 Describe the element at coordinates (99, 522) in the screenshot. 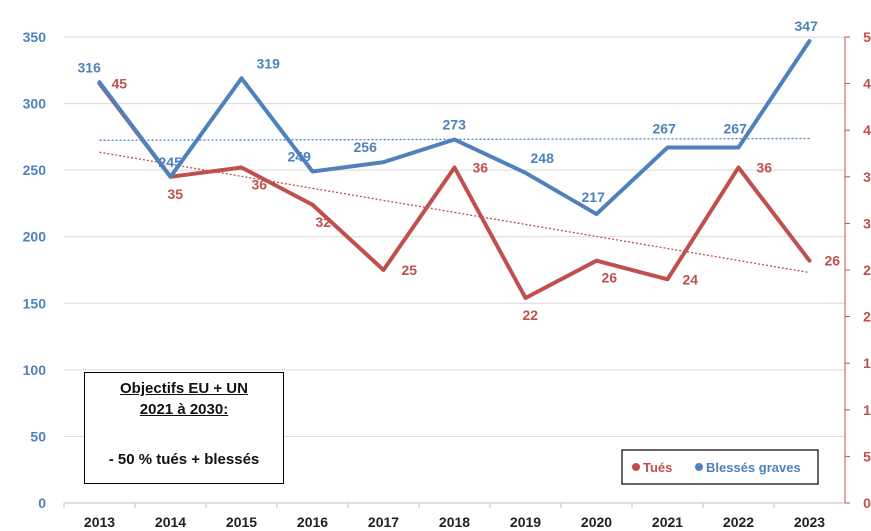

I see `x-tick-label: 2013` at that location.